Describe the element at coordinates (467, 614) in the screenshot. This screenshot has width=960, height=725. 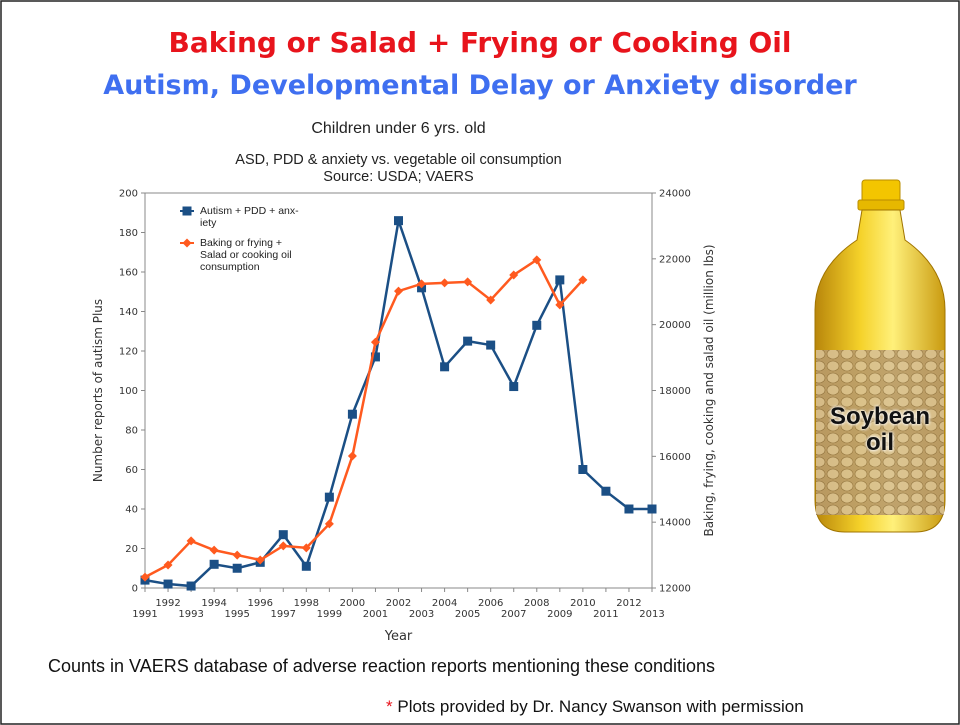
I see `x-tick-label: 2005` at that location.